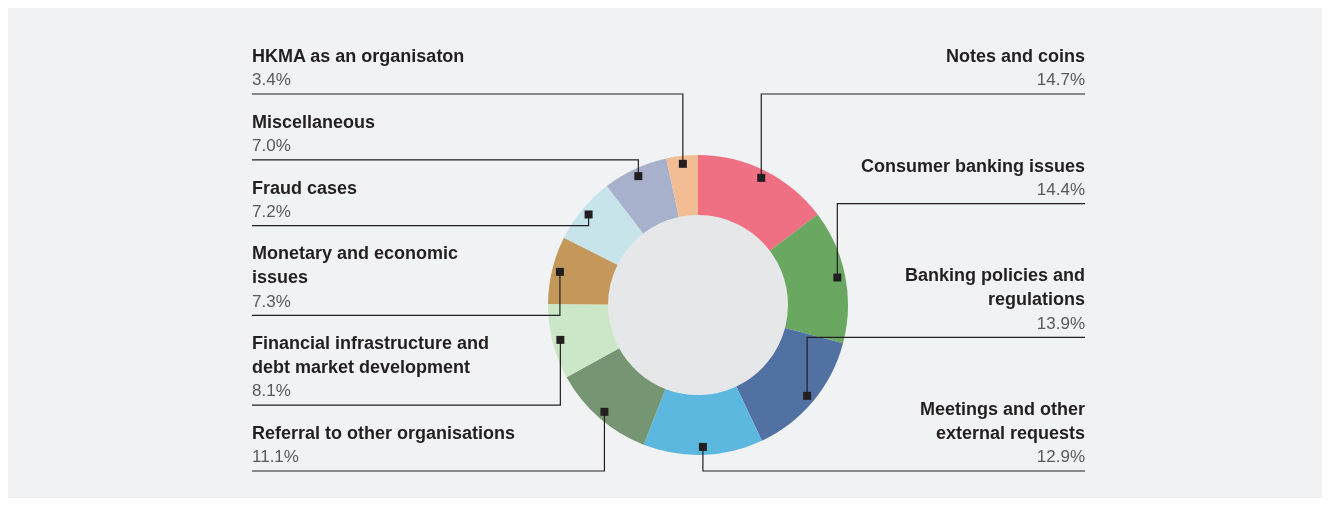 Image resolution: width=1330 pixels, height=506 pixels. What do you see at coordinates (271, 211) in the screenshot?
I see `data-label: 7.2%` at bounding box center [271, 211].